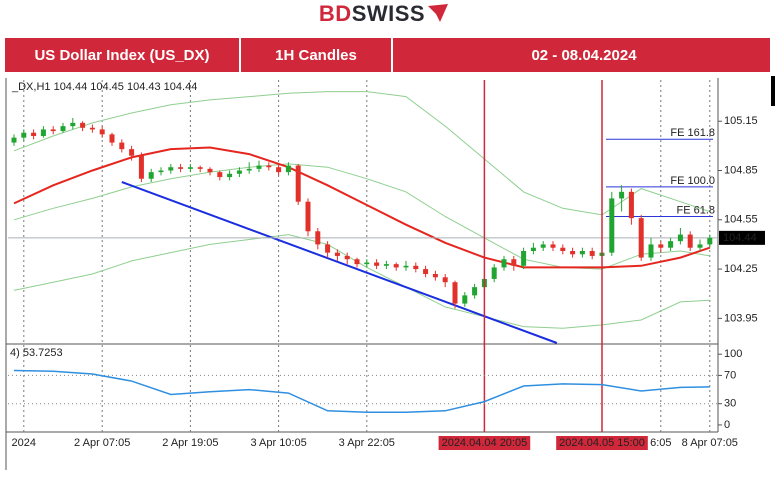 The image size is (780, 477). I want to click on x-tick-label: 8 Apr 07:05, so click(710, 443).